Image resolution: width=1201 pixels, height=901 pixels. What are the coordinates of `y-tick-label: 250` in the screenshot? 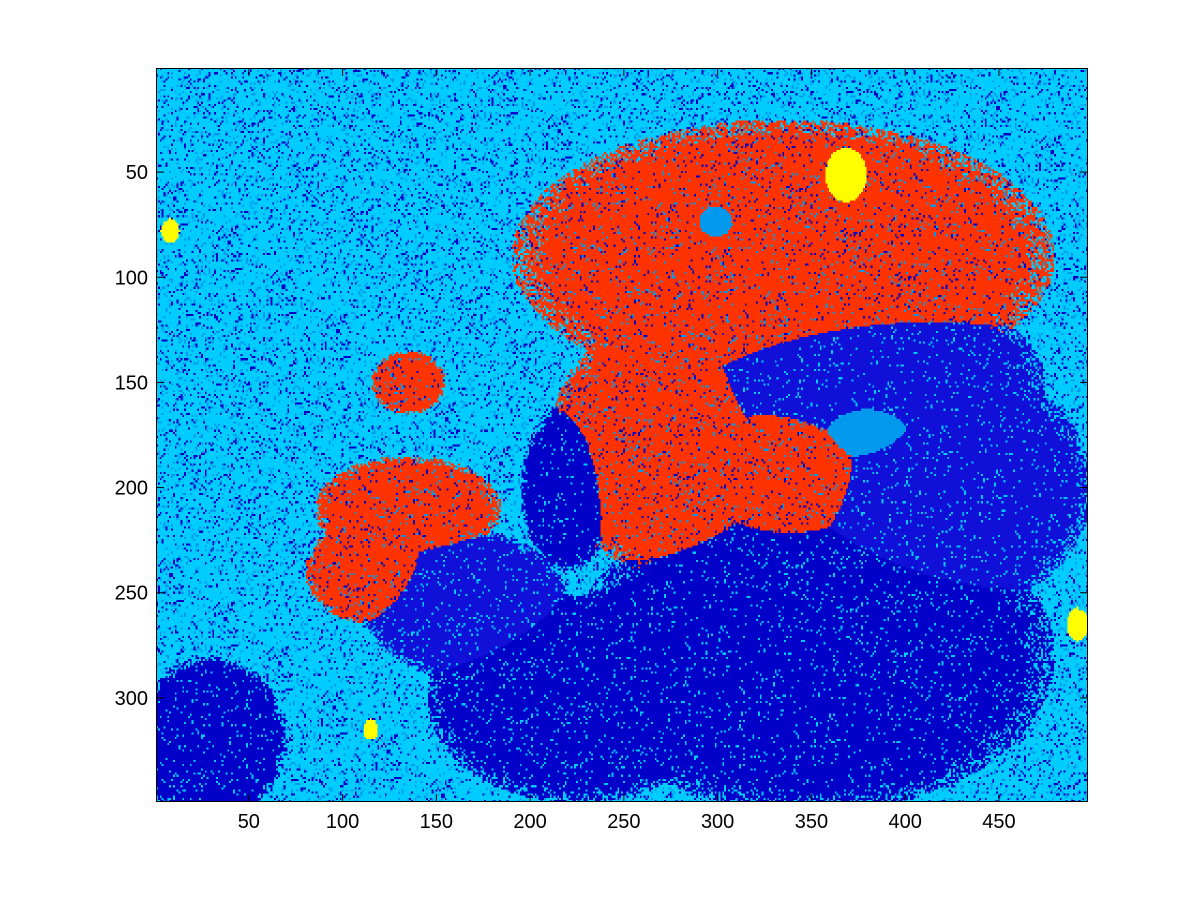 It's located at (131, 594).